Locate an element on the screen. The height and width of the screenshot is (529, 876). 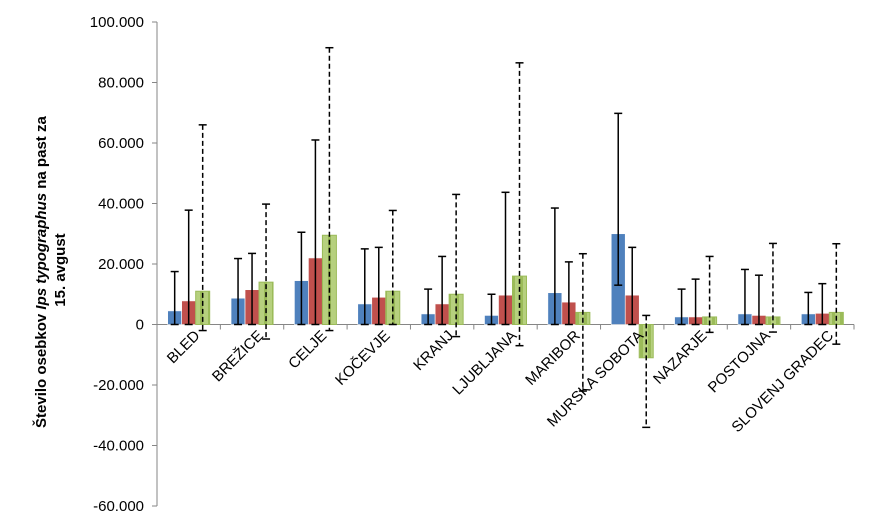
y-tick-label: 40.000 is located at coordinates (121, 204).